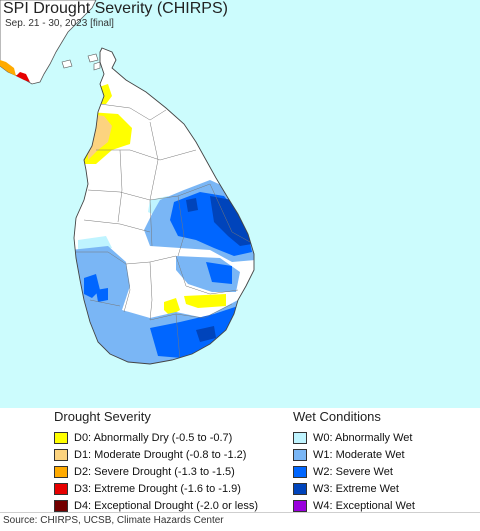 This screenshot has width=480, height=531. Describe the element at coordinates (363, 437) in the screenshot. I see `legend-label-w0: W0: Abnormally Wet` at that location.